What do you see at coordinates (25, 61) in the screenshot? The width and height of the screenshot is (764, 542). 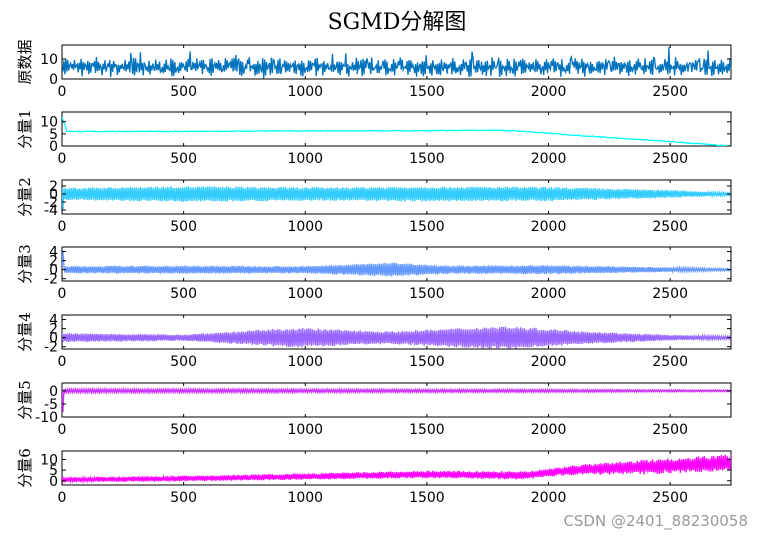 I see `y-axis-label: 原数据` at bounding box center [25, 61].